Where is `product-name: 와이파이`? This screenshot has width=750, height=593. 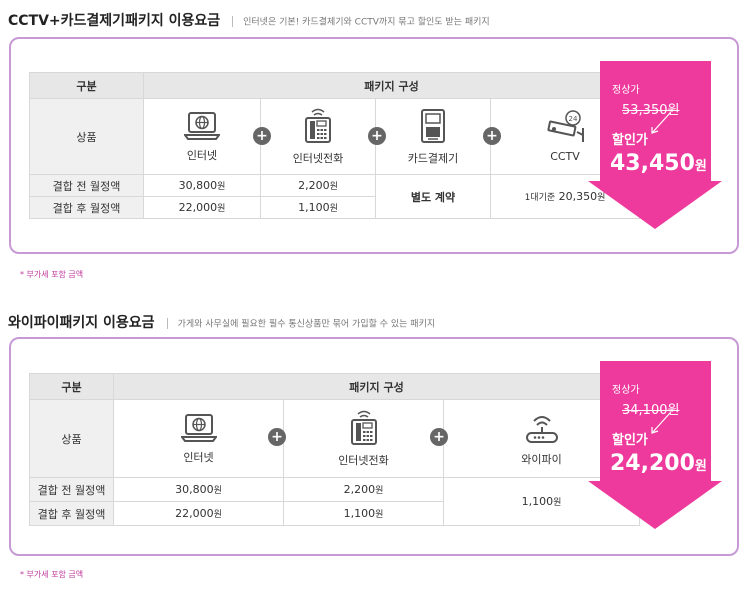
product-name: 와이파이 is located at coordinates (541, 459).